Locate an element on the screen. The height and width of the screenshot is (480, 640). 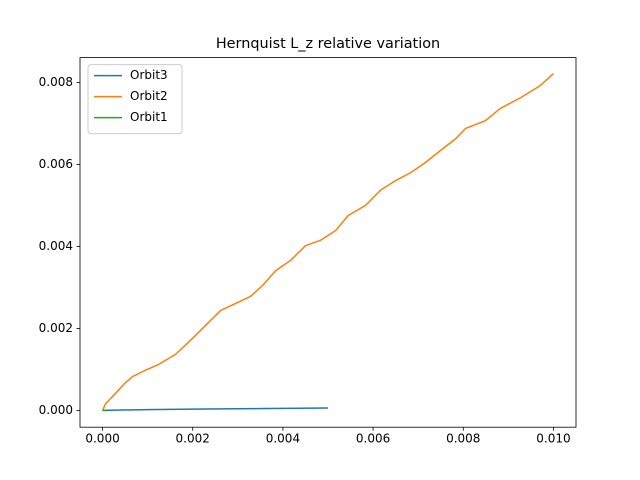
chart-title: Hernquist L_z relative variation is located at coordinates (328, 44).